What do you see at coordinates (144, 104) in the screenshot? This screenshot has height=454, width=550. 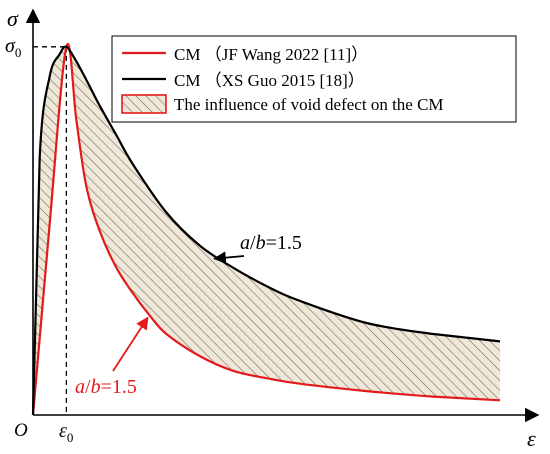 I see `legend-swatch-hatch` at bounding box center [144, 104].